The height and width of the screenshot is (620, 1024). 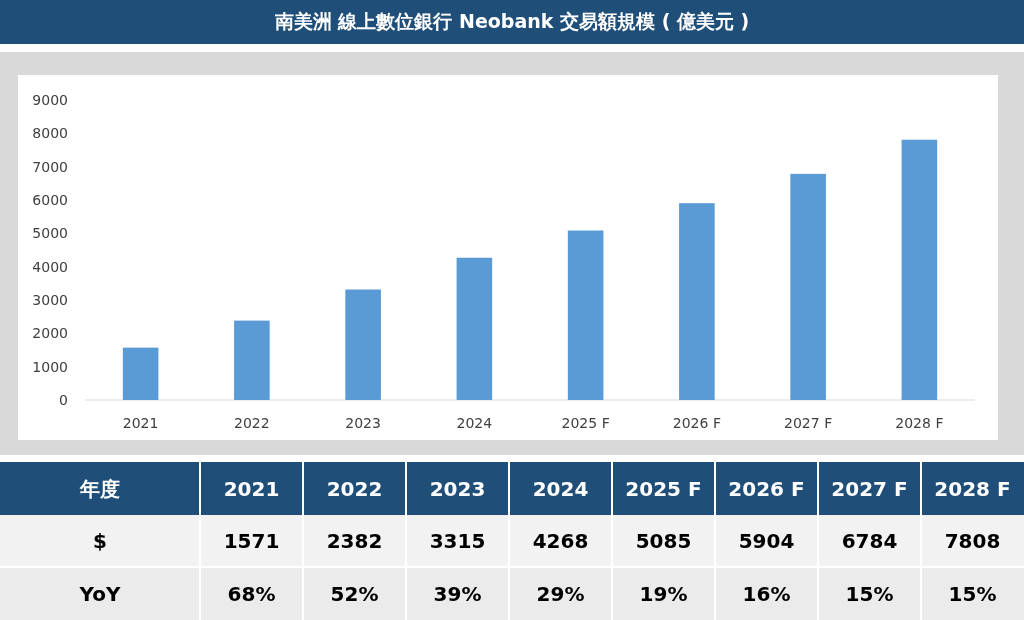 What do you see at coordinates (50, 300) in the screenshot?
I see `y-tick-label: 3000` at bounding box center [50, 300].